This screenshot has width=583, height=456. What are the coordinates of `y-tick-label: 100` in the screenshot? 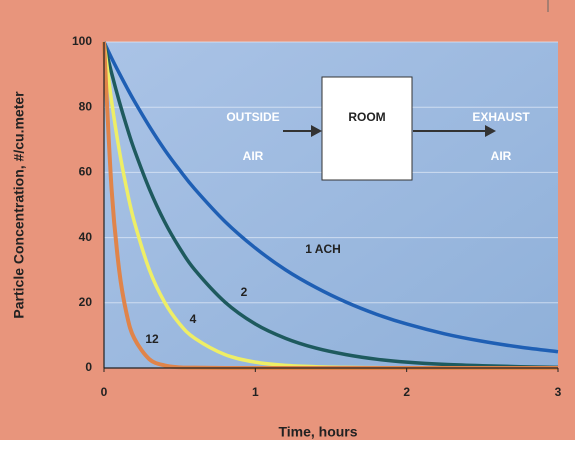 It's located at (82, 41).